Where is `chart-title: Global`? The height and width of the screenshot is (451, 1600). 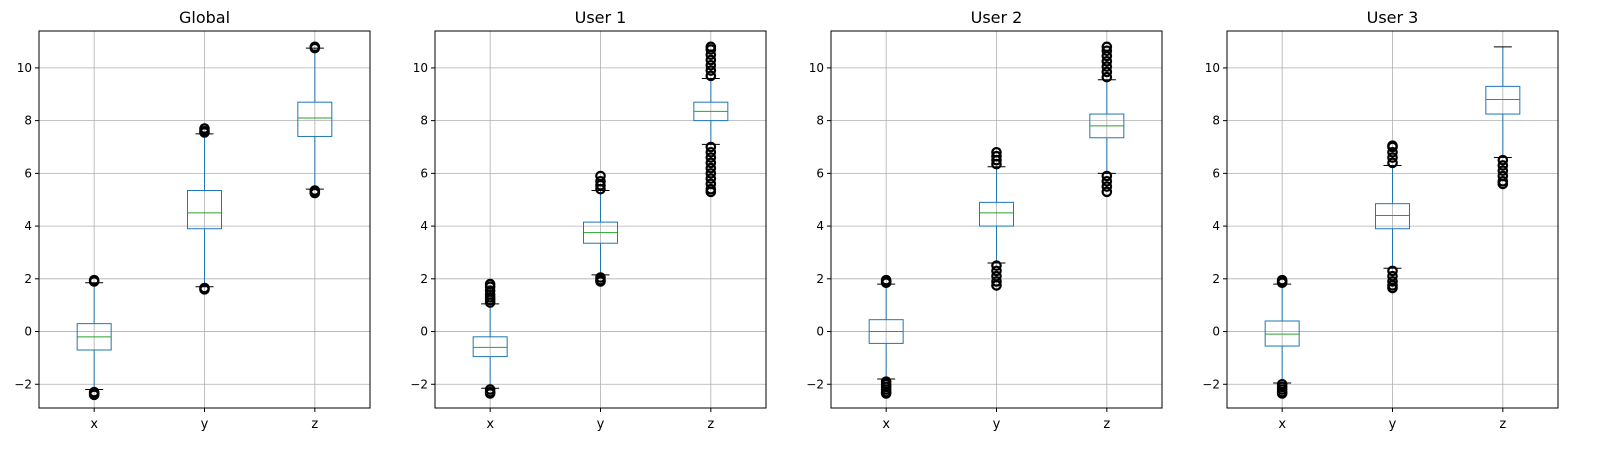 chart-title: Global is located at coordinates (204, 17).